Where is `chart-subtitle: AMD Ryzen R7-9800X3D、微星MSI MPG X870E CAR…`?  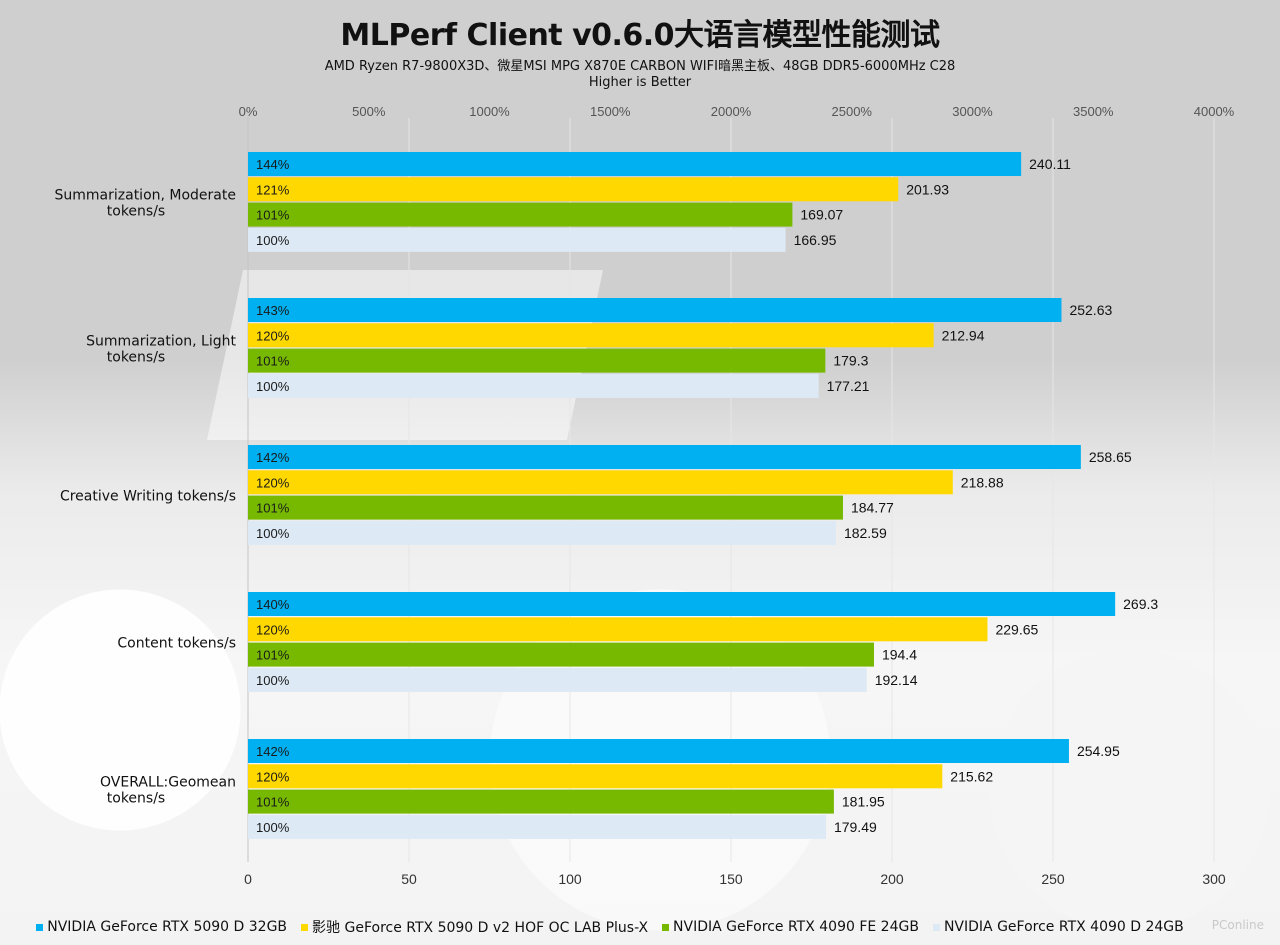 chart-subtitle: AMD Ryzen R7-9800X3D、微星MSI MPG X870E CAR… is located at coordinates (640, 66).